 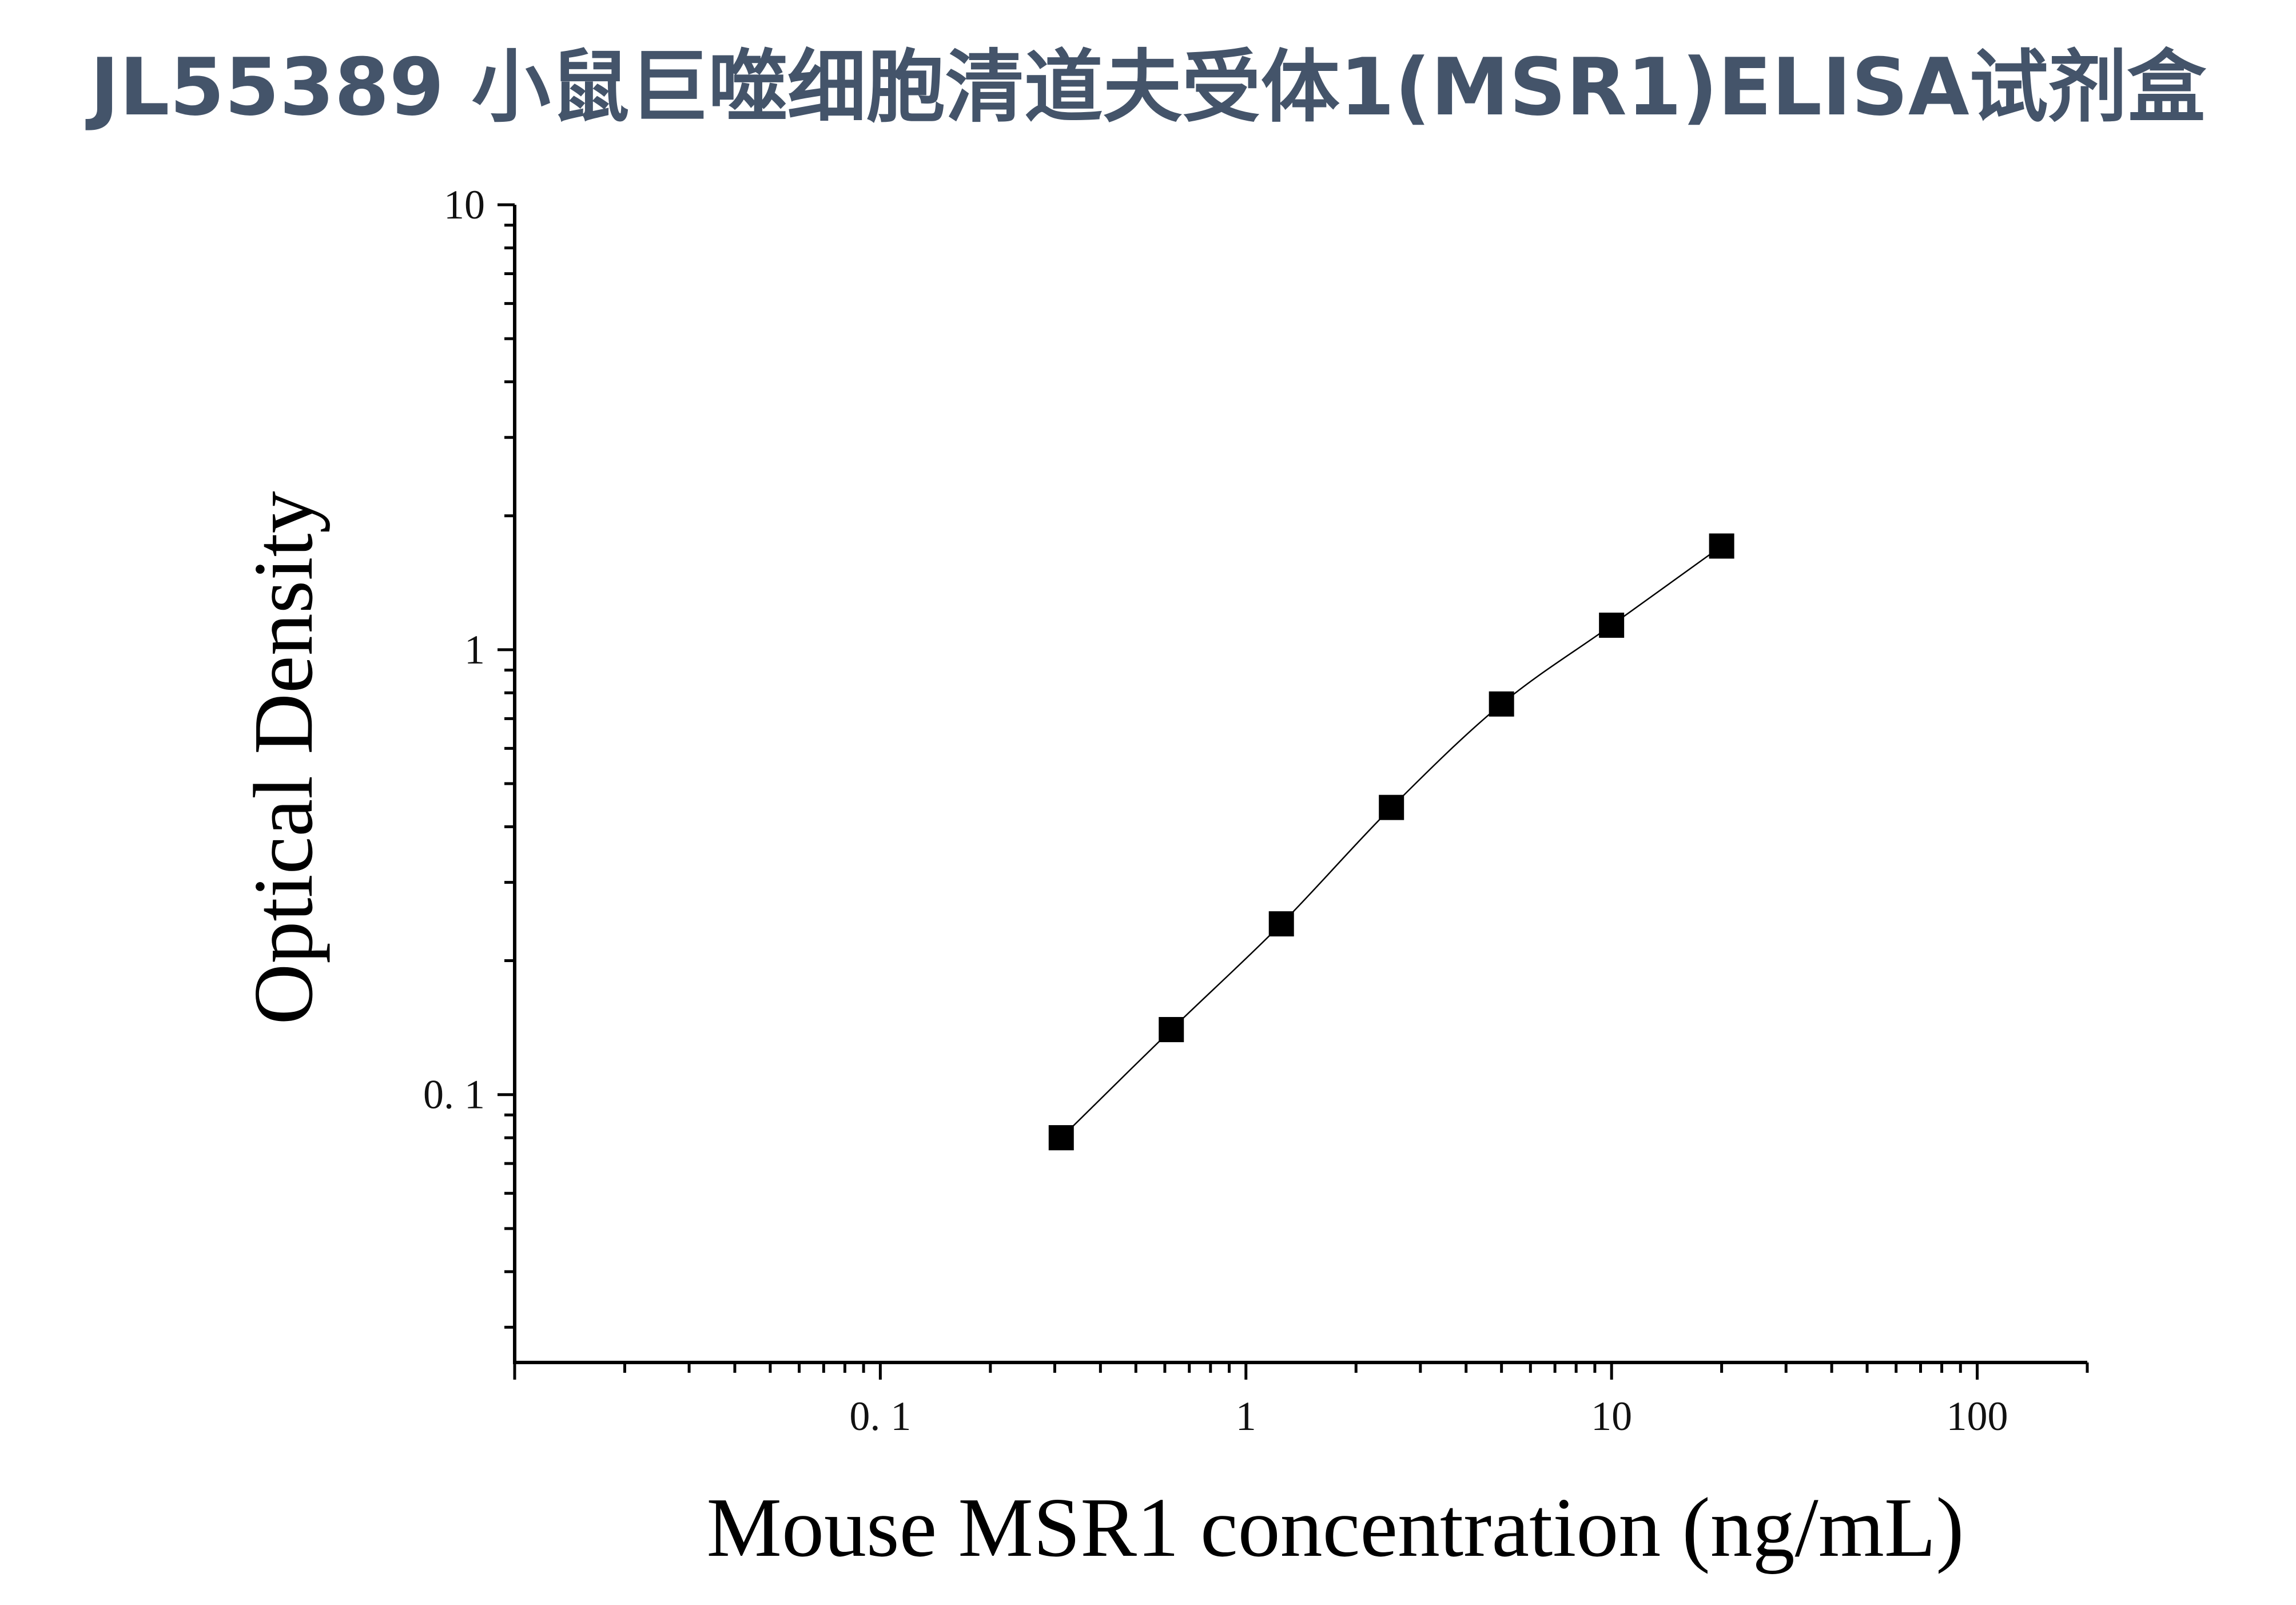 I want to click on y-tick-label: 10, so click(x=464, y=205).